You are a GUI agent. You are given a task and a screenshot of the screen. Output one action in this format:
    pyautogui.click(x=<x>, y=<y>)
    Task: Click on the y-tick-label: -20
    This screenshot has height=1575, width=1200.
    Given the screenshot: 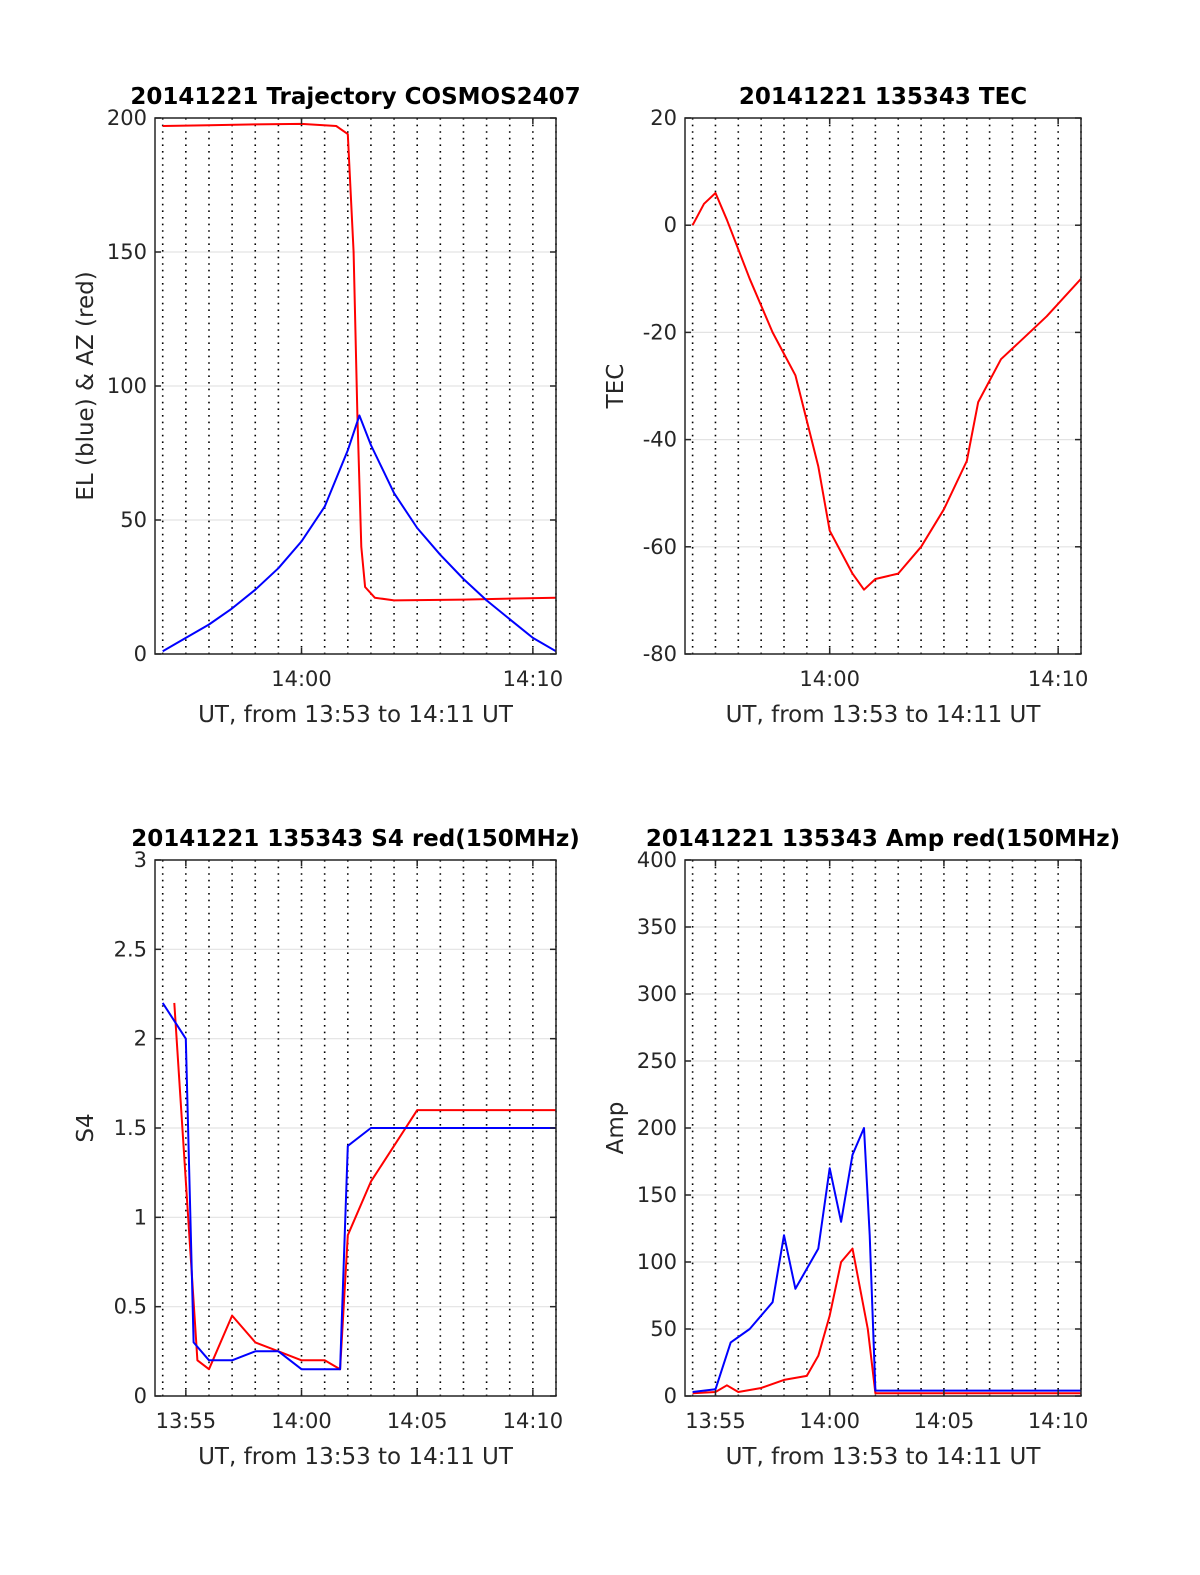 What is the action you would take?
    pyautogui.click(x=660, y=332)
    